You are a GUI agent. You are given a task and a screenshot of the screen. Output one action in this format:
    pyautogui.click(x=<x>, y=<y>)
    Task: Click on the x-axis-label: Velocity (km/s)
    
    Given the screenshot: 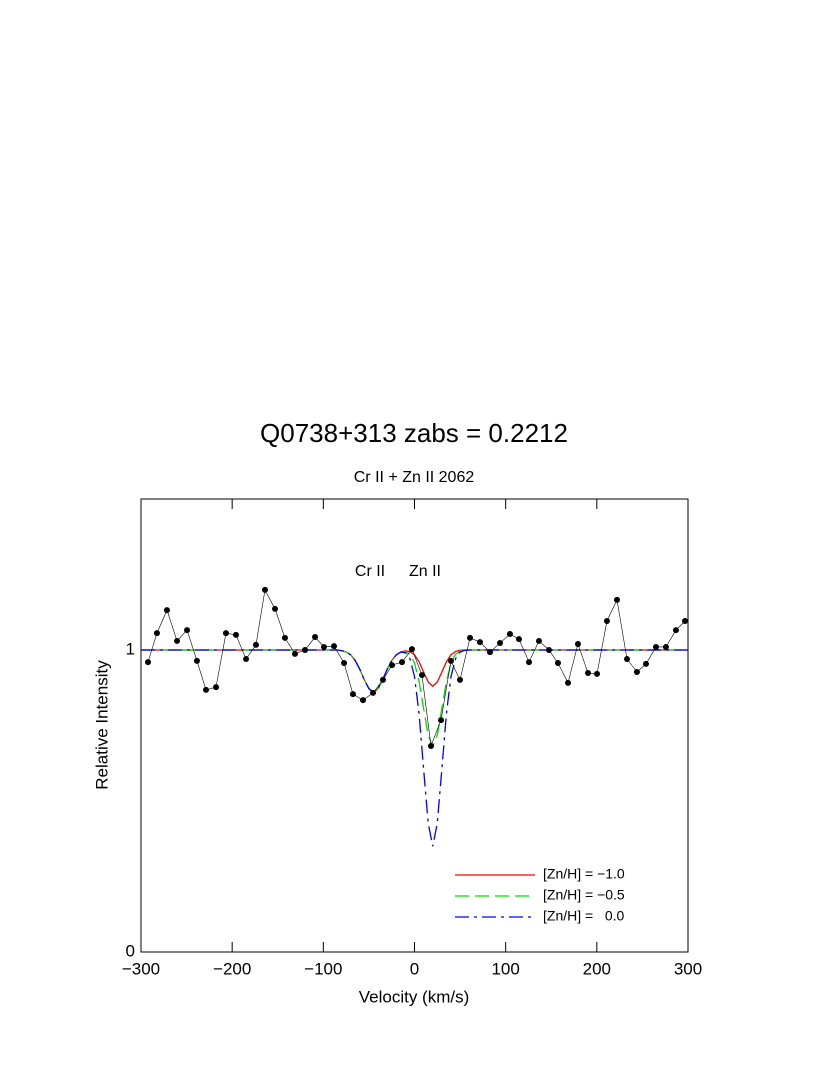 What is the action you would take?
    pyautogui.click(x=414, y=996)
    